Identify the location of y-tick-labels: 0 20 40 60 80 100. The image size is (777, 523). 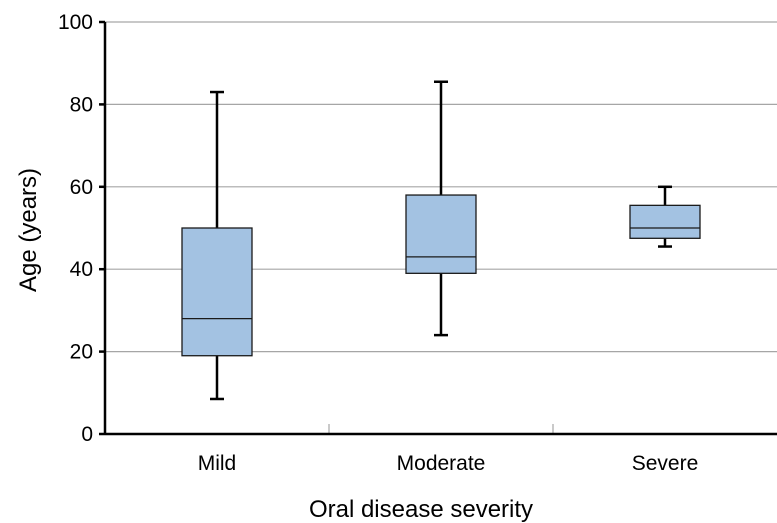
(81, 228).